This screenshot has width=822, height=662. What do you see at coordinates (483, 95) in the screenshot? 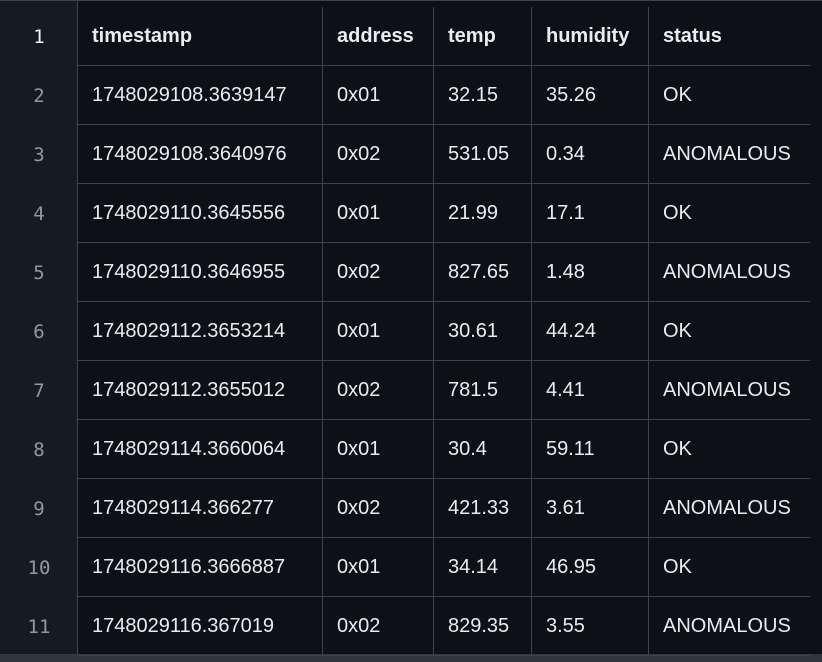
I see `cell-temp: 32.15` at bounding box center [483, 95].